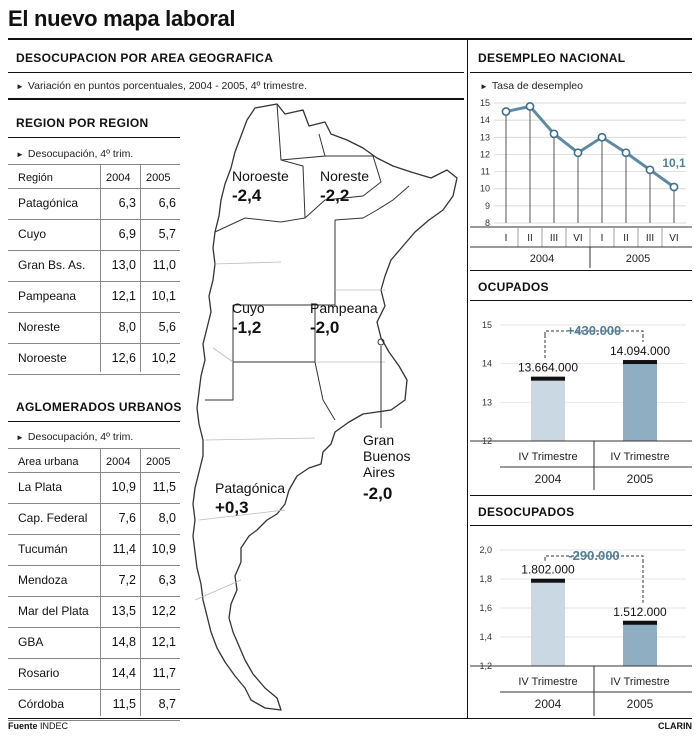 The height and width of the screenshot is (736, 700). Describe the element at coordinates (526, 512) in the screenshot. I see `desocupados-heading: DESOCUPADOS` at that location.